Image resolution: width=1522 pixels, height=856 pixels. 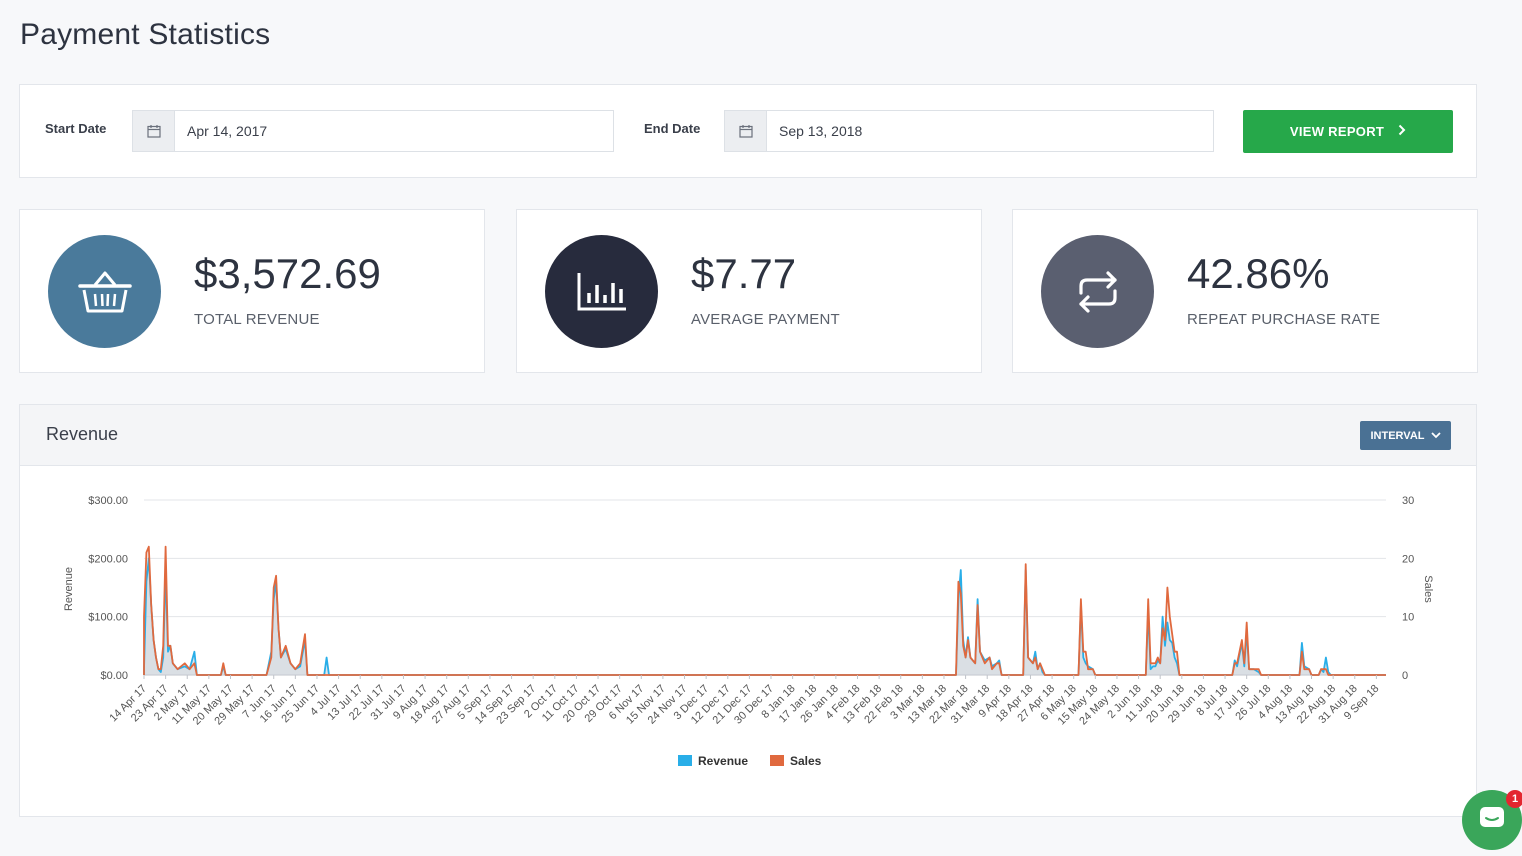 I want to click on stat-card-average-payment: $7.77 AVERAGE PAYMENT, so click(x=749, y=291).